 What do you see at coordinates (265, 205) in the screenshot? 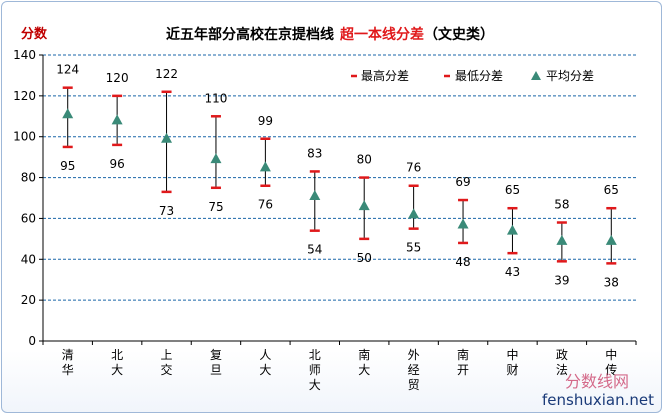
I see `min-label-4: 76` at bounding box center [265, 205].